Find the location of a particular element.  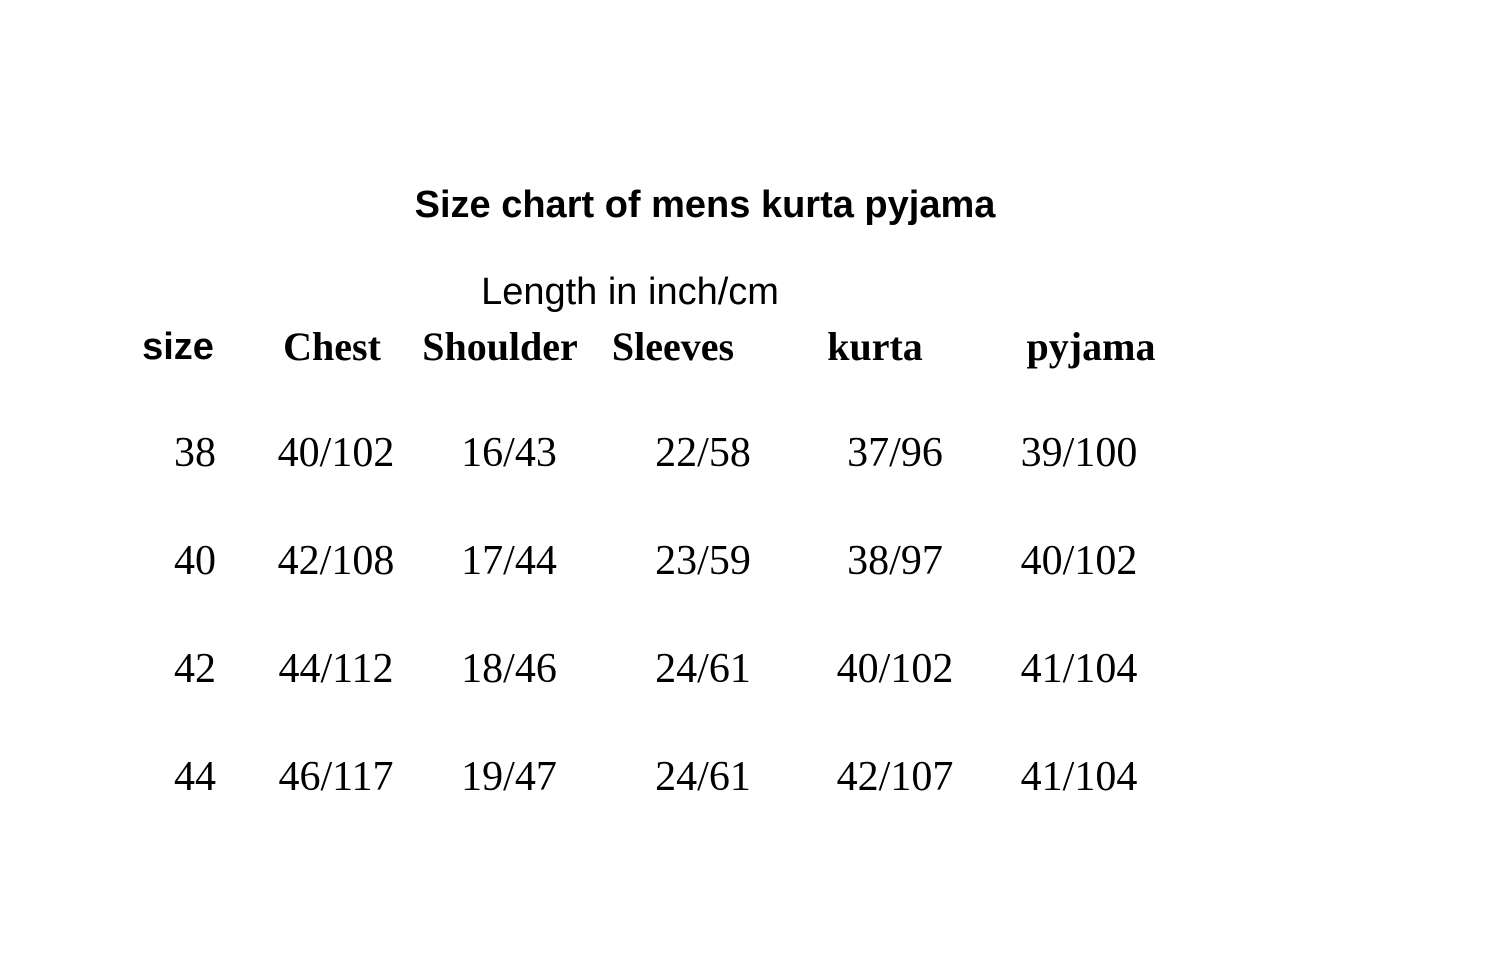

column-header-pyjama: pyjama is located at coordinates (1091, 346).